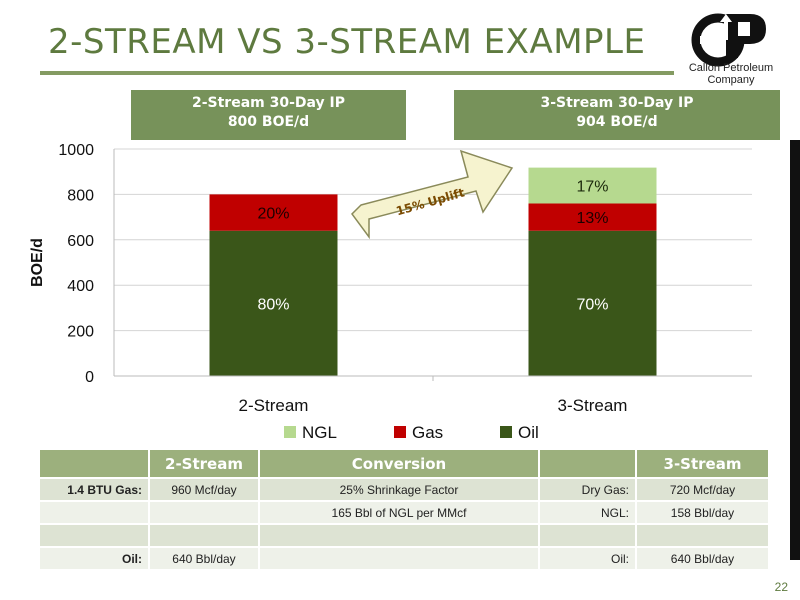  What do you see at coordinates (795, 350) in the screenshot?
I see `side-accent-bar` at bounding box center [795, 350].